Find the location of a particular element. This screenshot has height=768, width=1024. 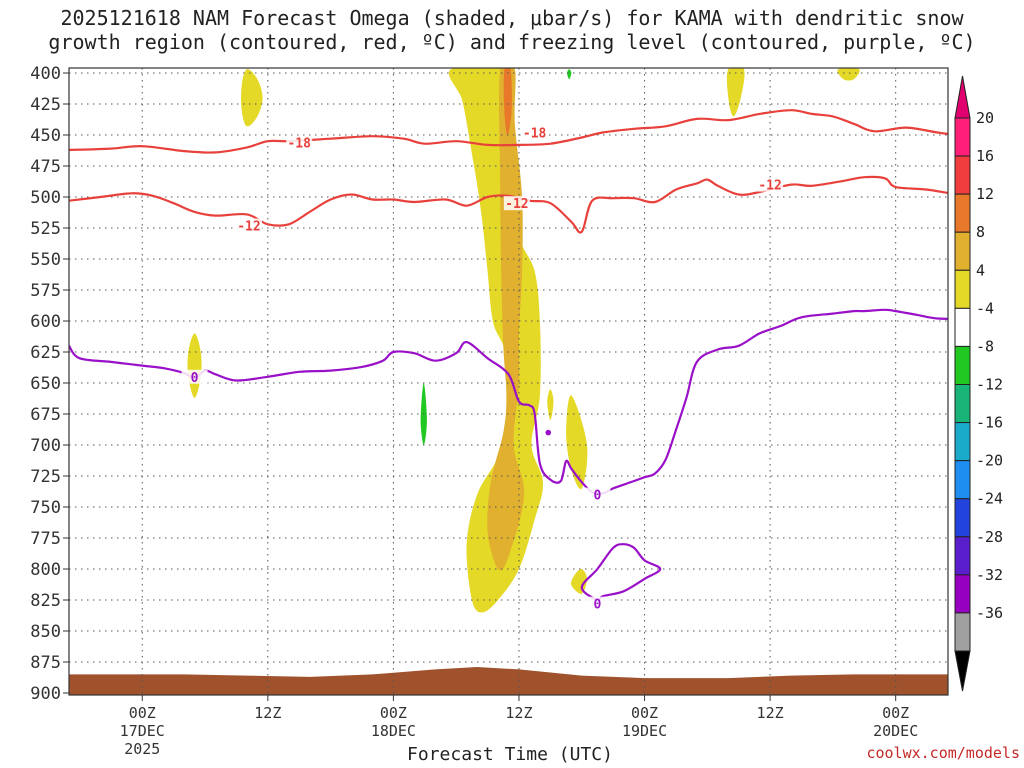

contour-label-2-1: 0 is located at coordinates (598, 496).